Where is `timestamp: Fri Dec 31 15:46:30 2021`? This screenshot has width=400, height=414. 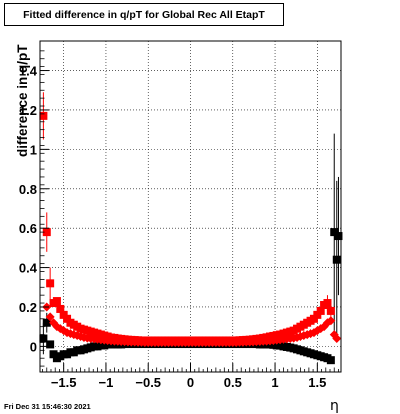
timestamp: Fri Dec 31 15:46:30 2021 is located at coordinates (47, 406).